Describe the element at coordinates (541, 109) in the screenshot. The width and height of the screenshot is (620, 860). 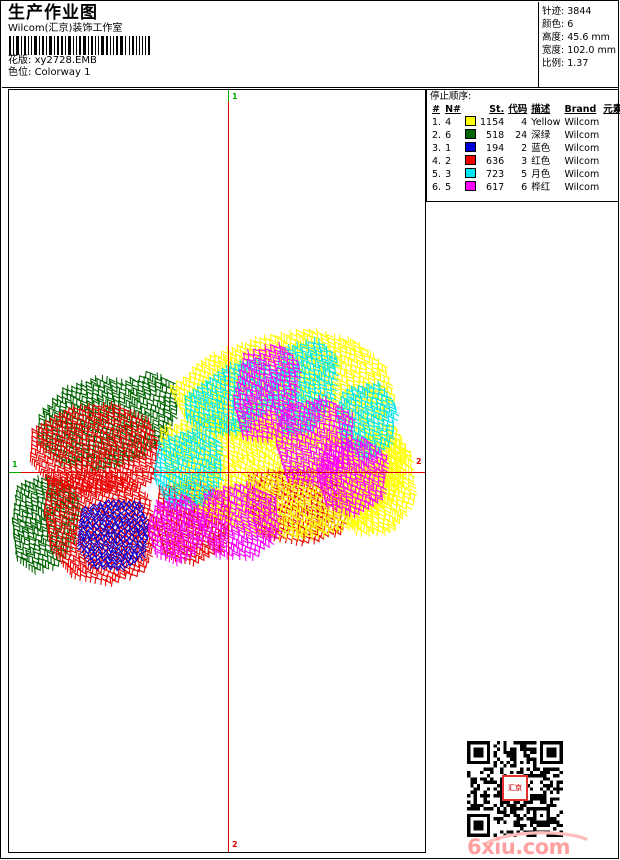
I see `col-header-desc: 描述` at that location.